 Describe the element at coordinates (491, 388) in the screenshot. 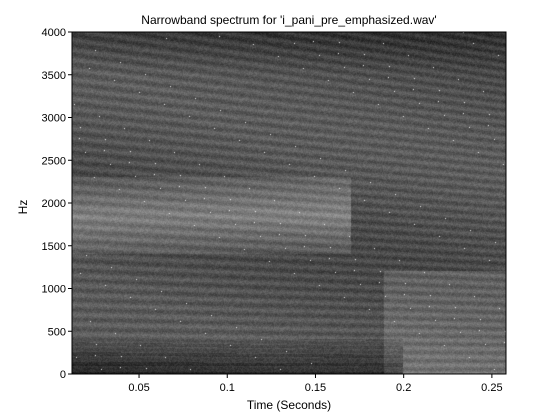

I see `x-tick-label: 0.25` at that location.